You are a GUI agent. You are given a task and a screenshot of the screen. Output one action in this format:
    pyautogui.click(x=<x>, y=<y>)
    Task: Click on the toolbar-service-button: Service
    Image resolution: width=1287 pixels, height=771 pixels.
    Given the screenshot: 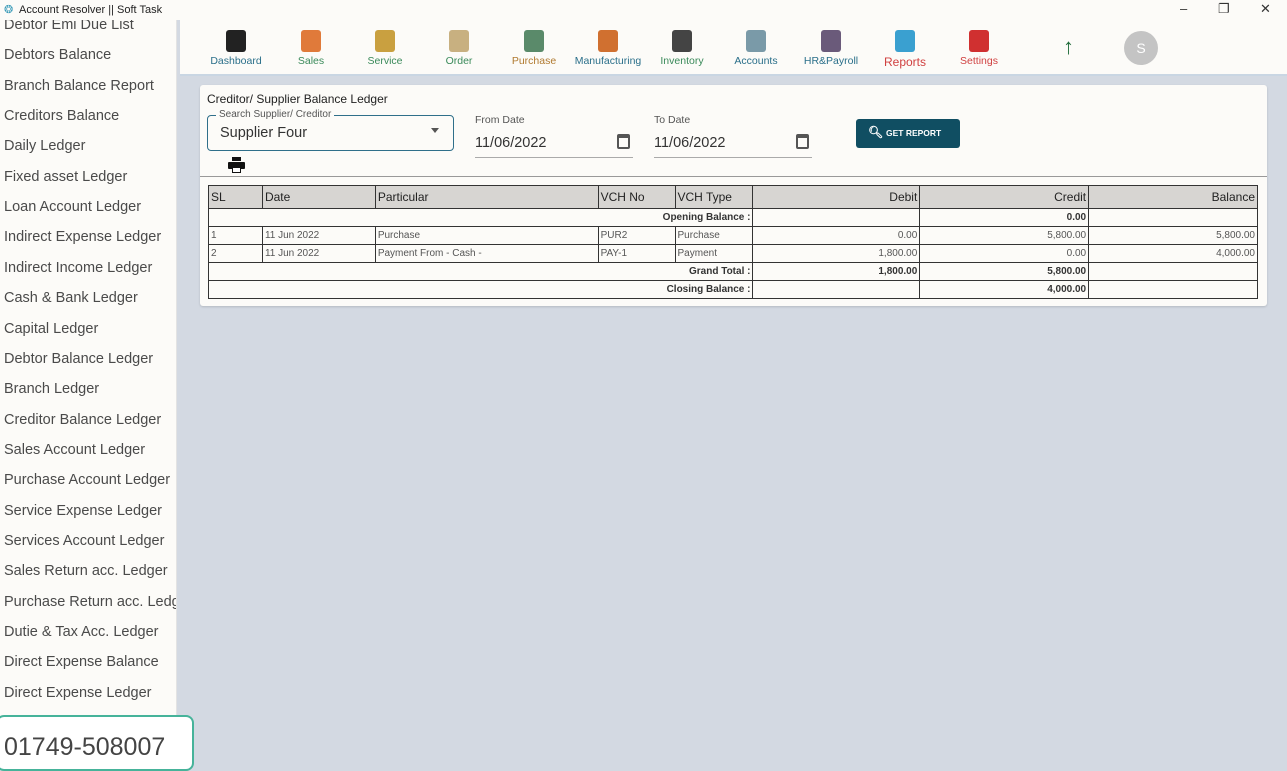 What is the action you would take?
    pyautogui.click(x=385, y=48)
    